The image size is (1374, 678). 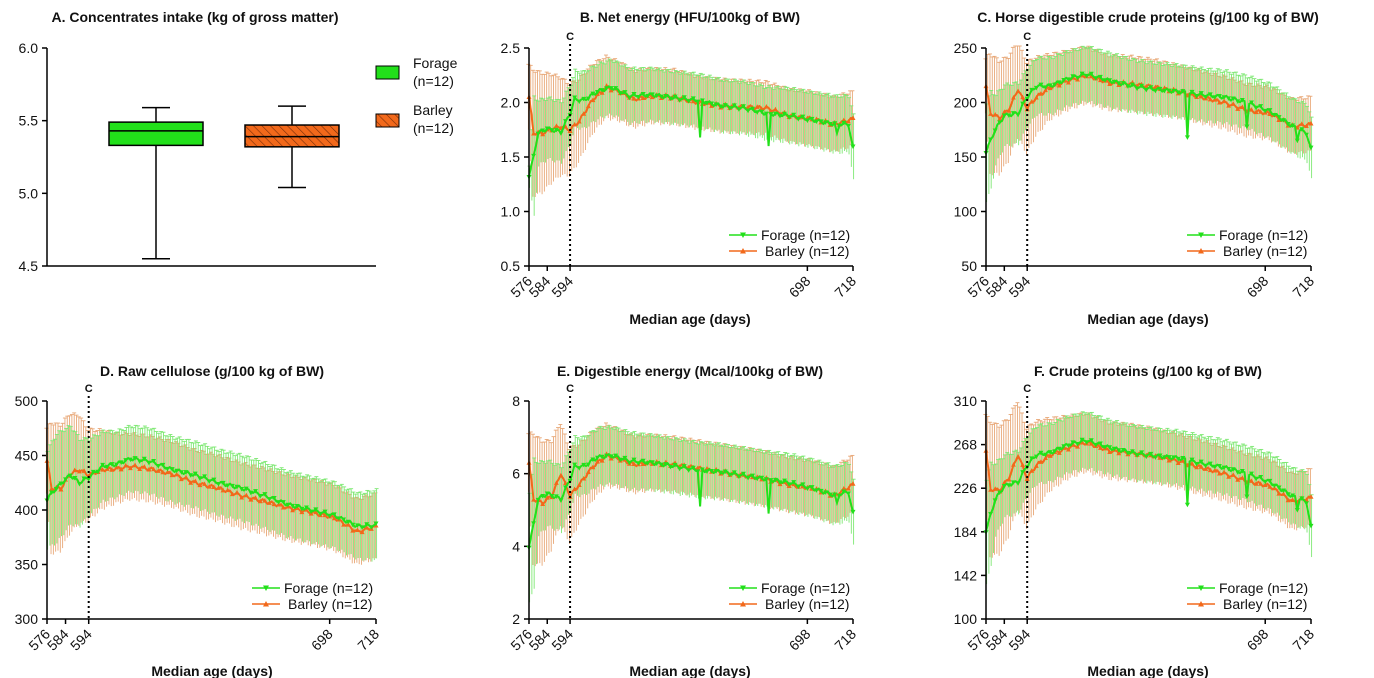 I want to click on y-tick-label: 150, so click(x=966, y=157).